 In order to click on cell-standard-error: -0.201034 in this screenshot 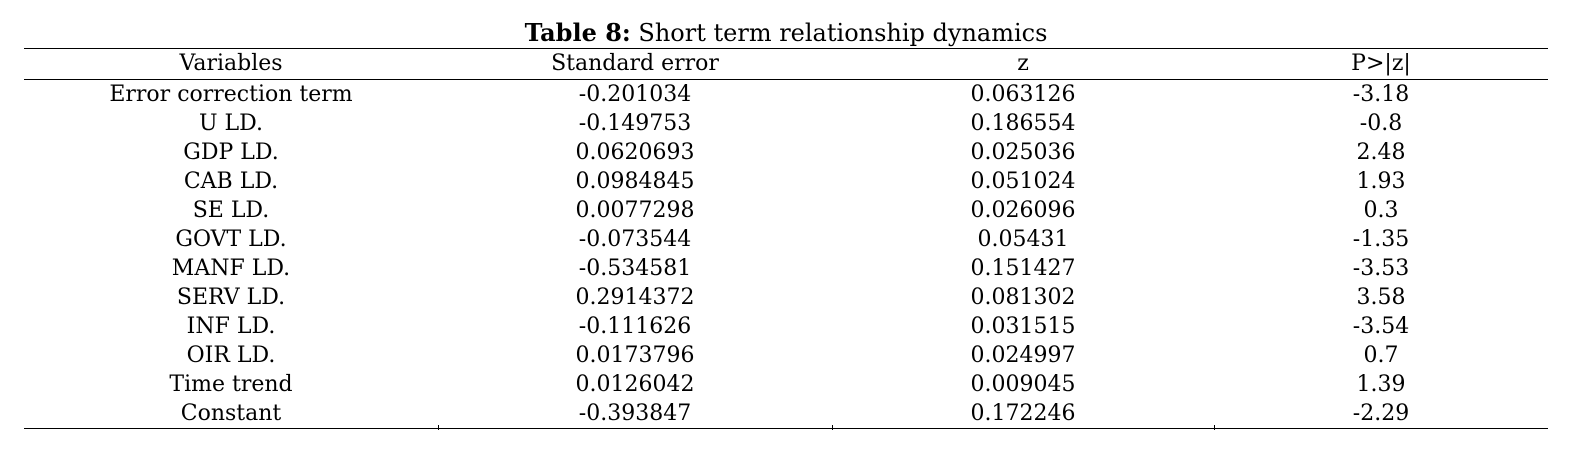, I will do `click(635, 94)`.